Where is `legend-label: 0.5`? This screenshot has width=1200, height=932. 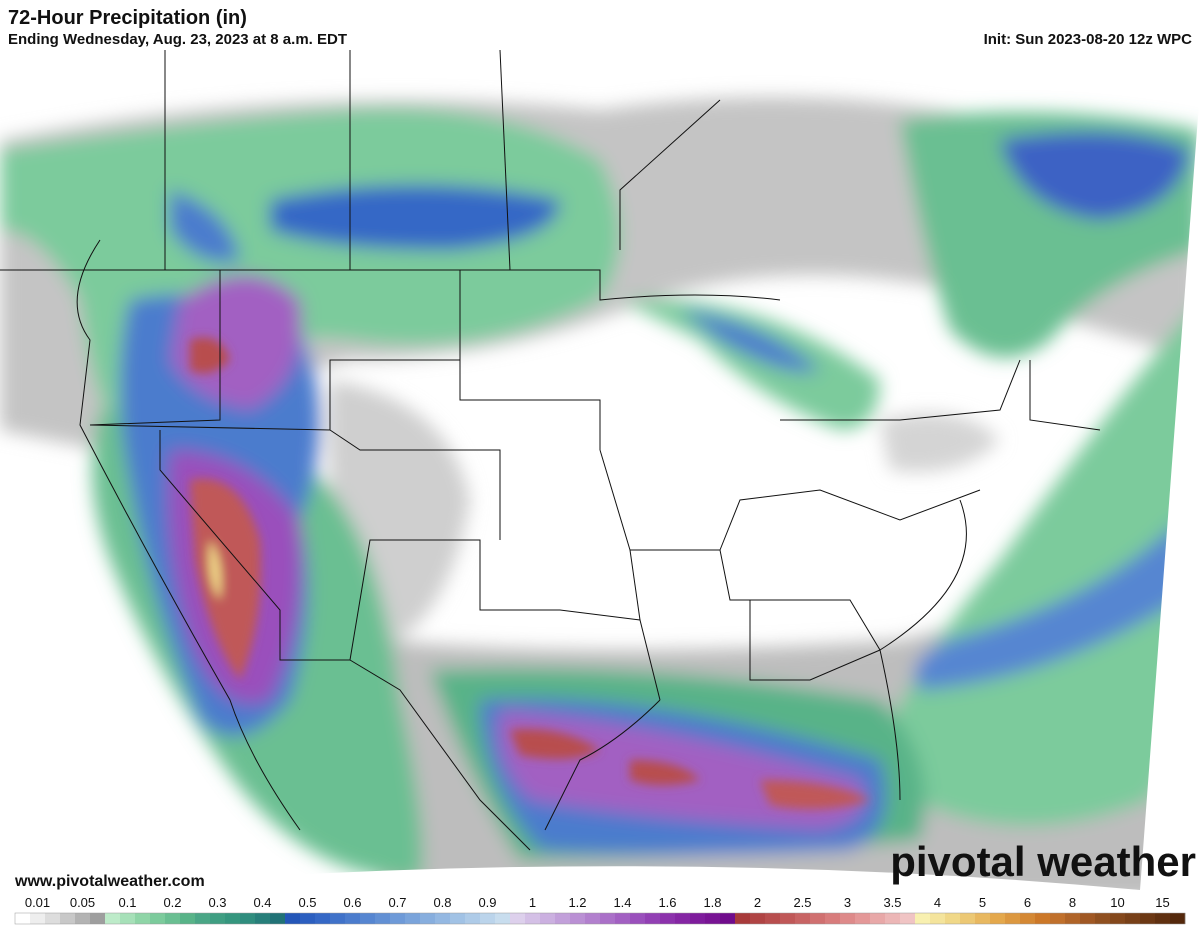 legend-label: 0.5 is located at coordinates (307, 902).